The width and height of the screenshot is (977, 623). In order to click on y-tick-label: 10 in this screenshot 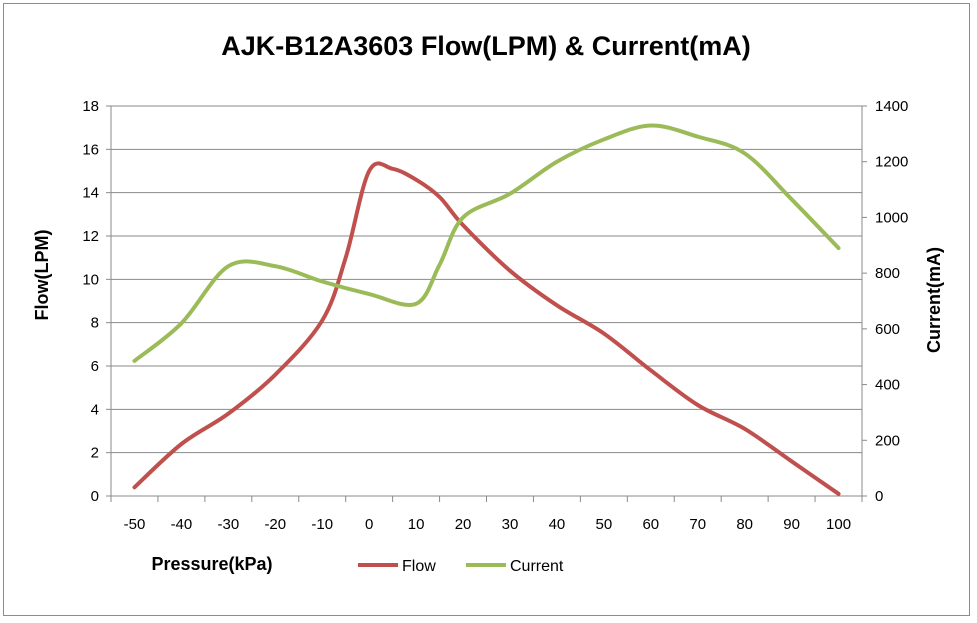, I will do `click(90, 279)`.